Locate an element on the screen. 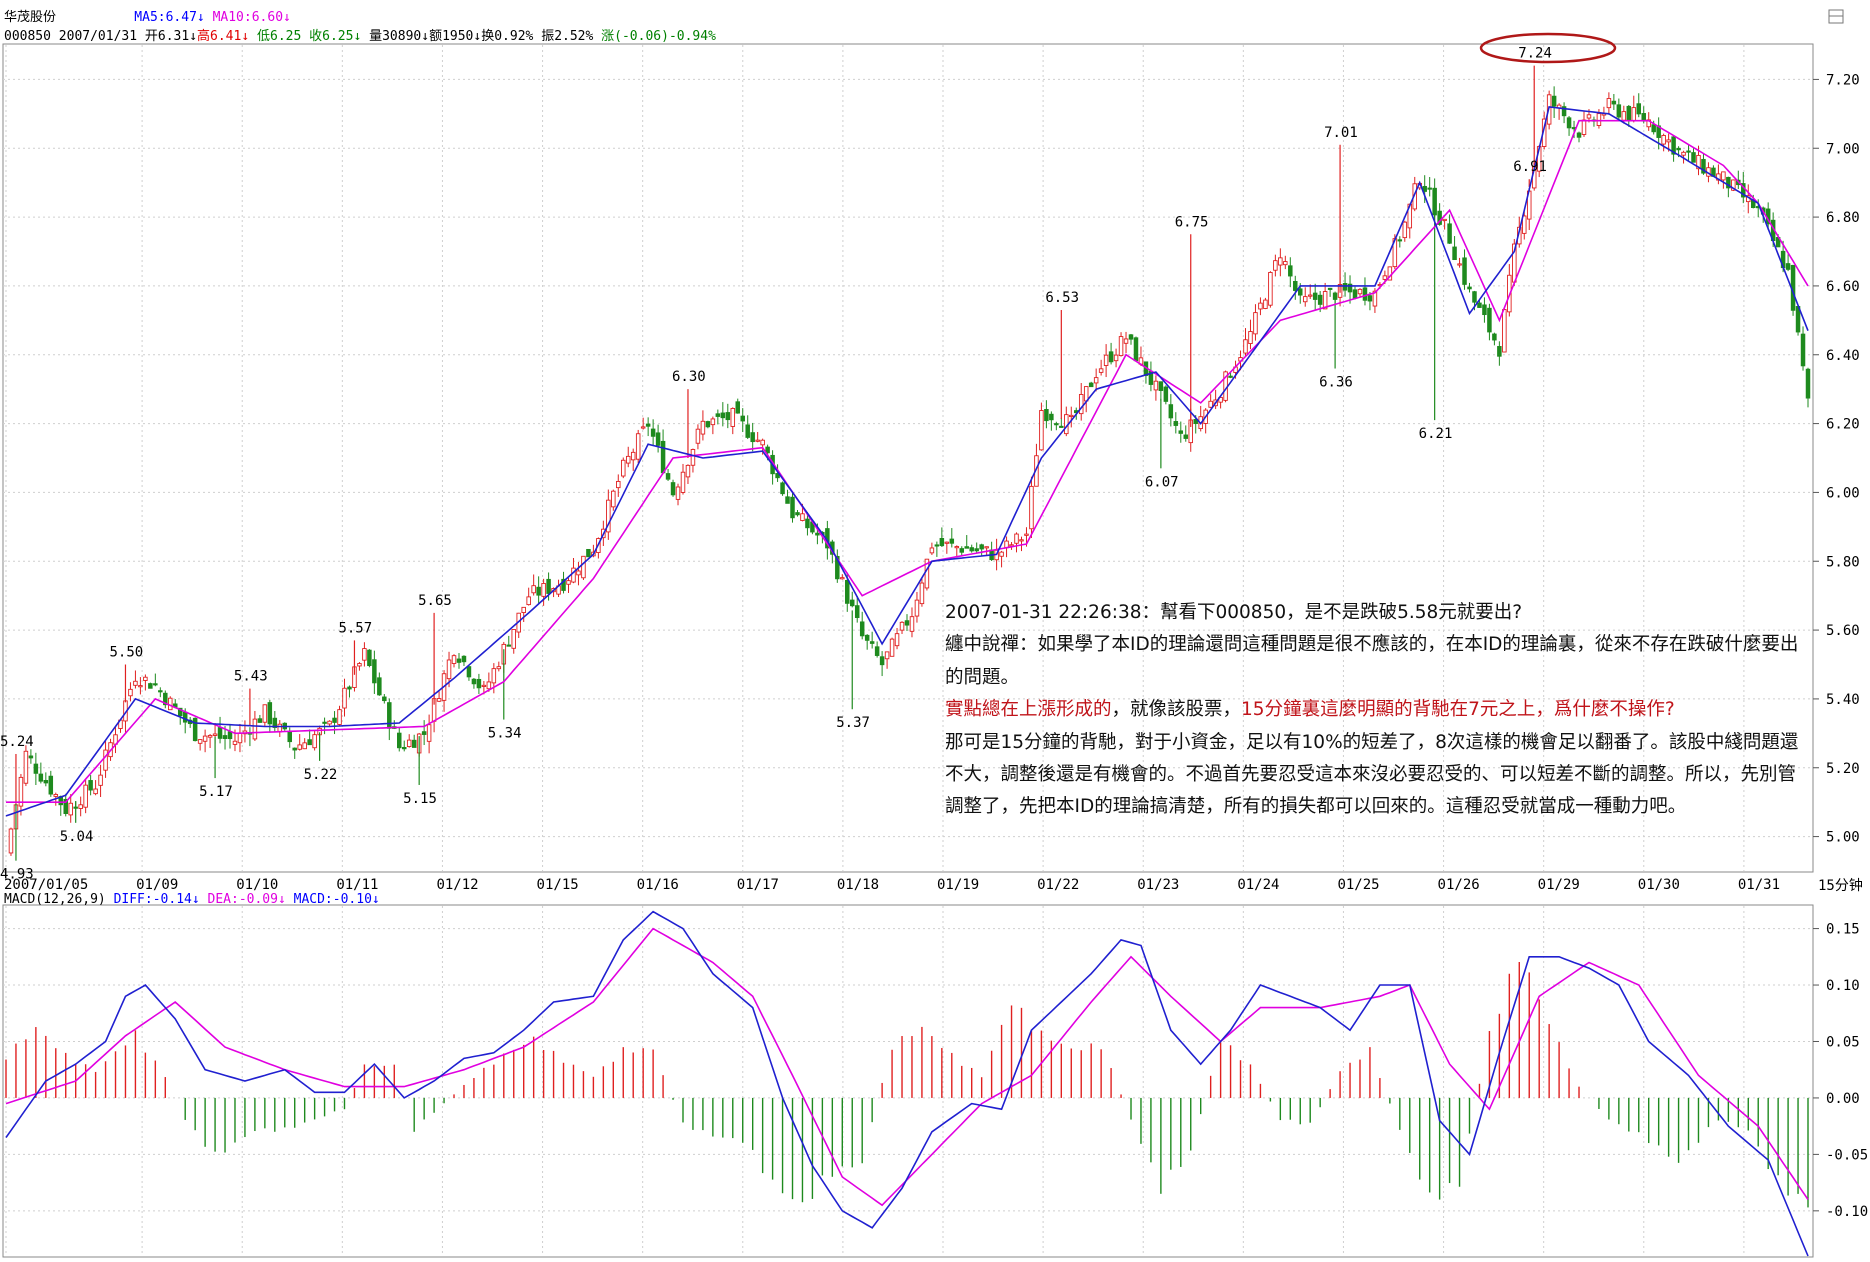  price-annotation: 5.43 is located at coordinates (251, 677).